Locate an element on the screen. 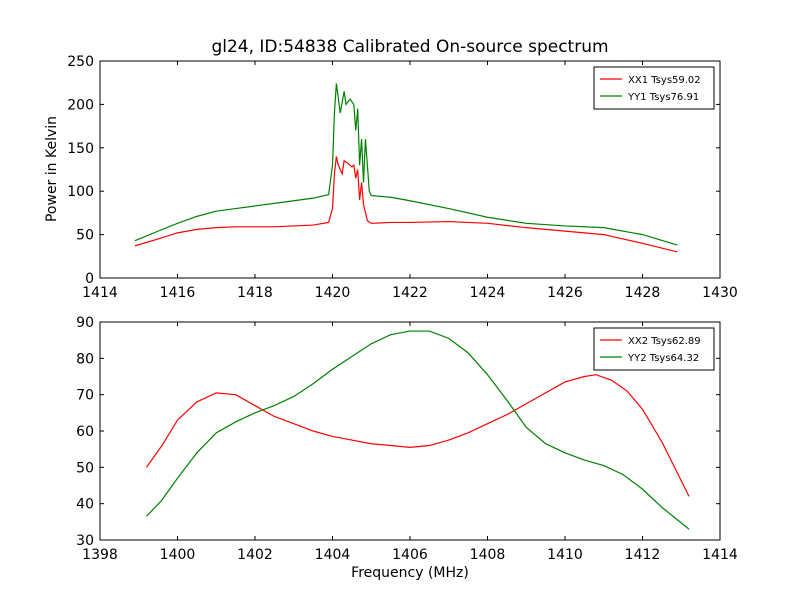  x-tick-label: 1422 is located at coordinates (410, 293).